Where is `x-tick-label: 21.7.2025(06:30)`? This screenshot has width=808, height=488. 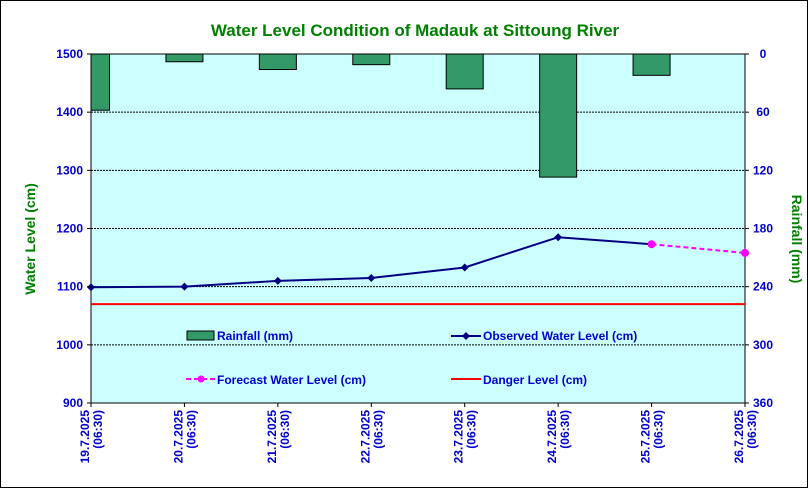
x-tick-label: 21.7.2025(06:30) is located at coordinates (278, 437).